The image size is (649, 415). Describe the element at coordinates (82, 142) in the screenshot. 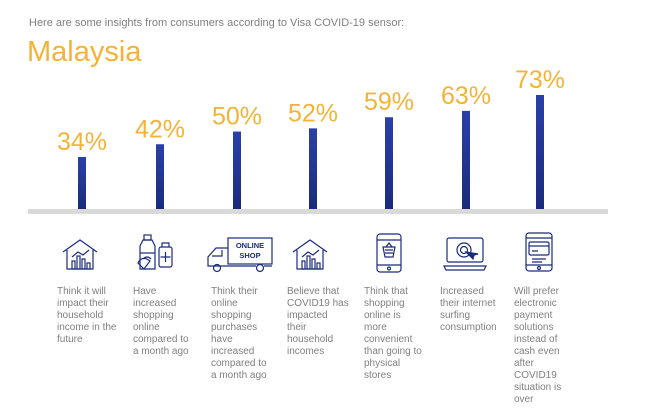

I see `value-label-1: 34%` at that location.